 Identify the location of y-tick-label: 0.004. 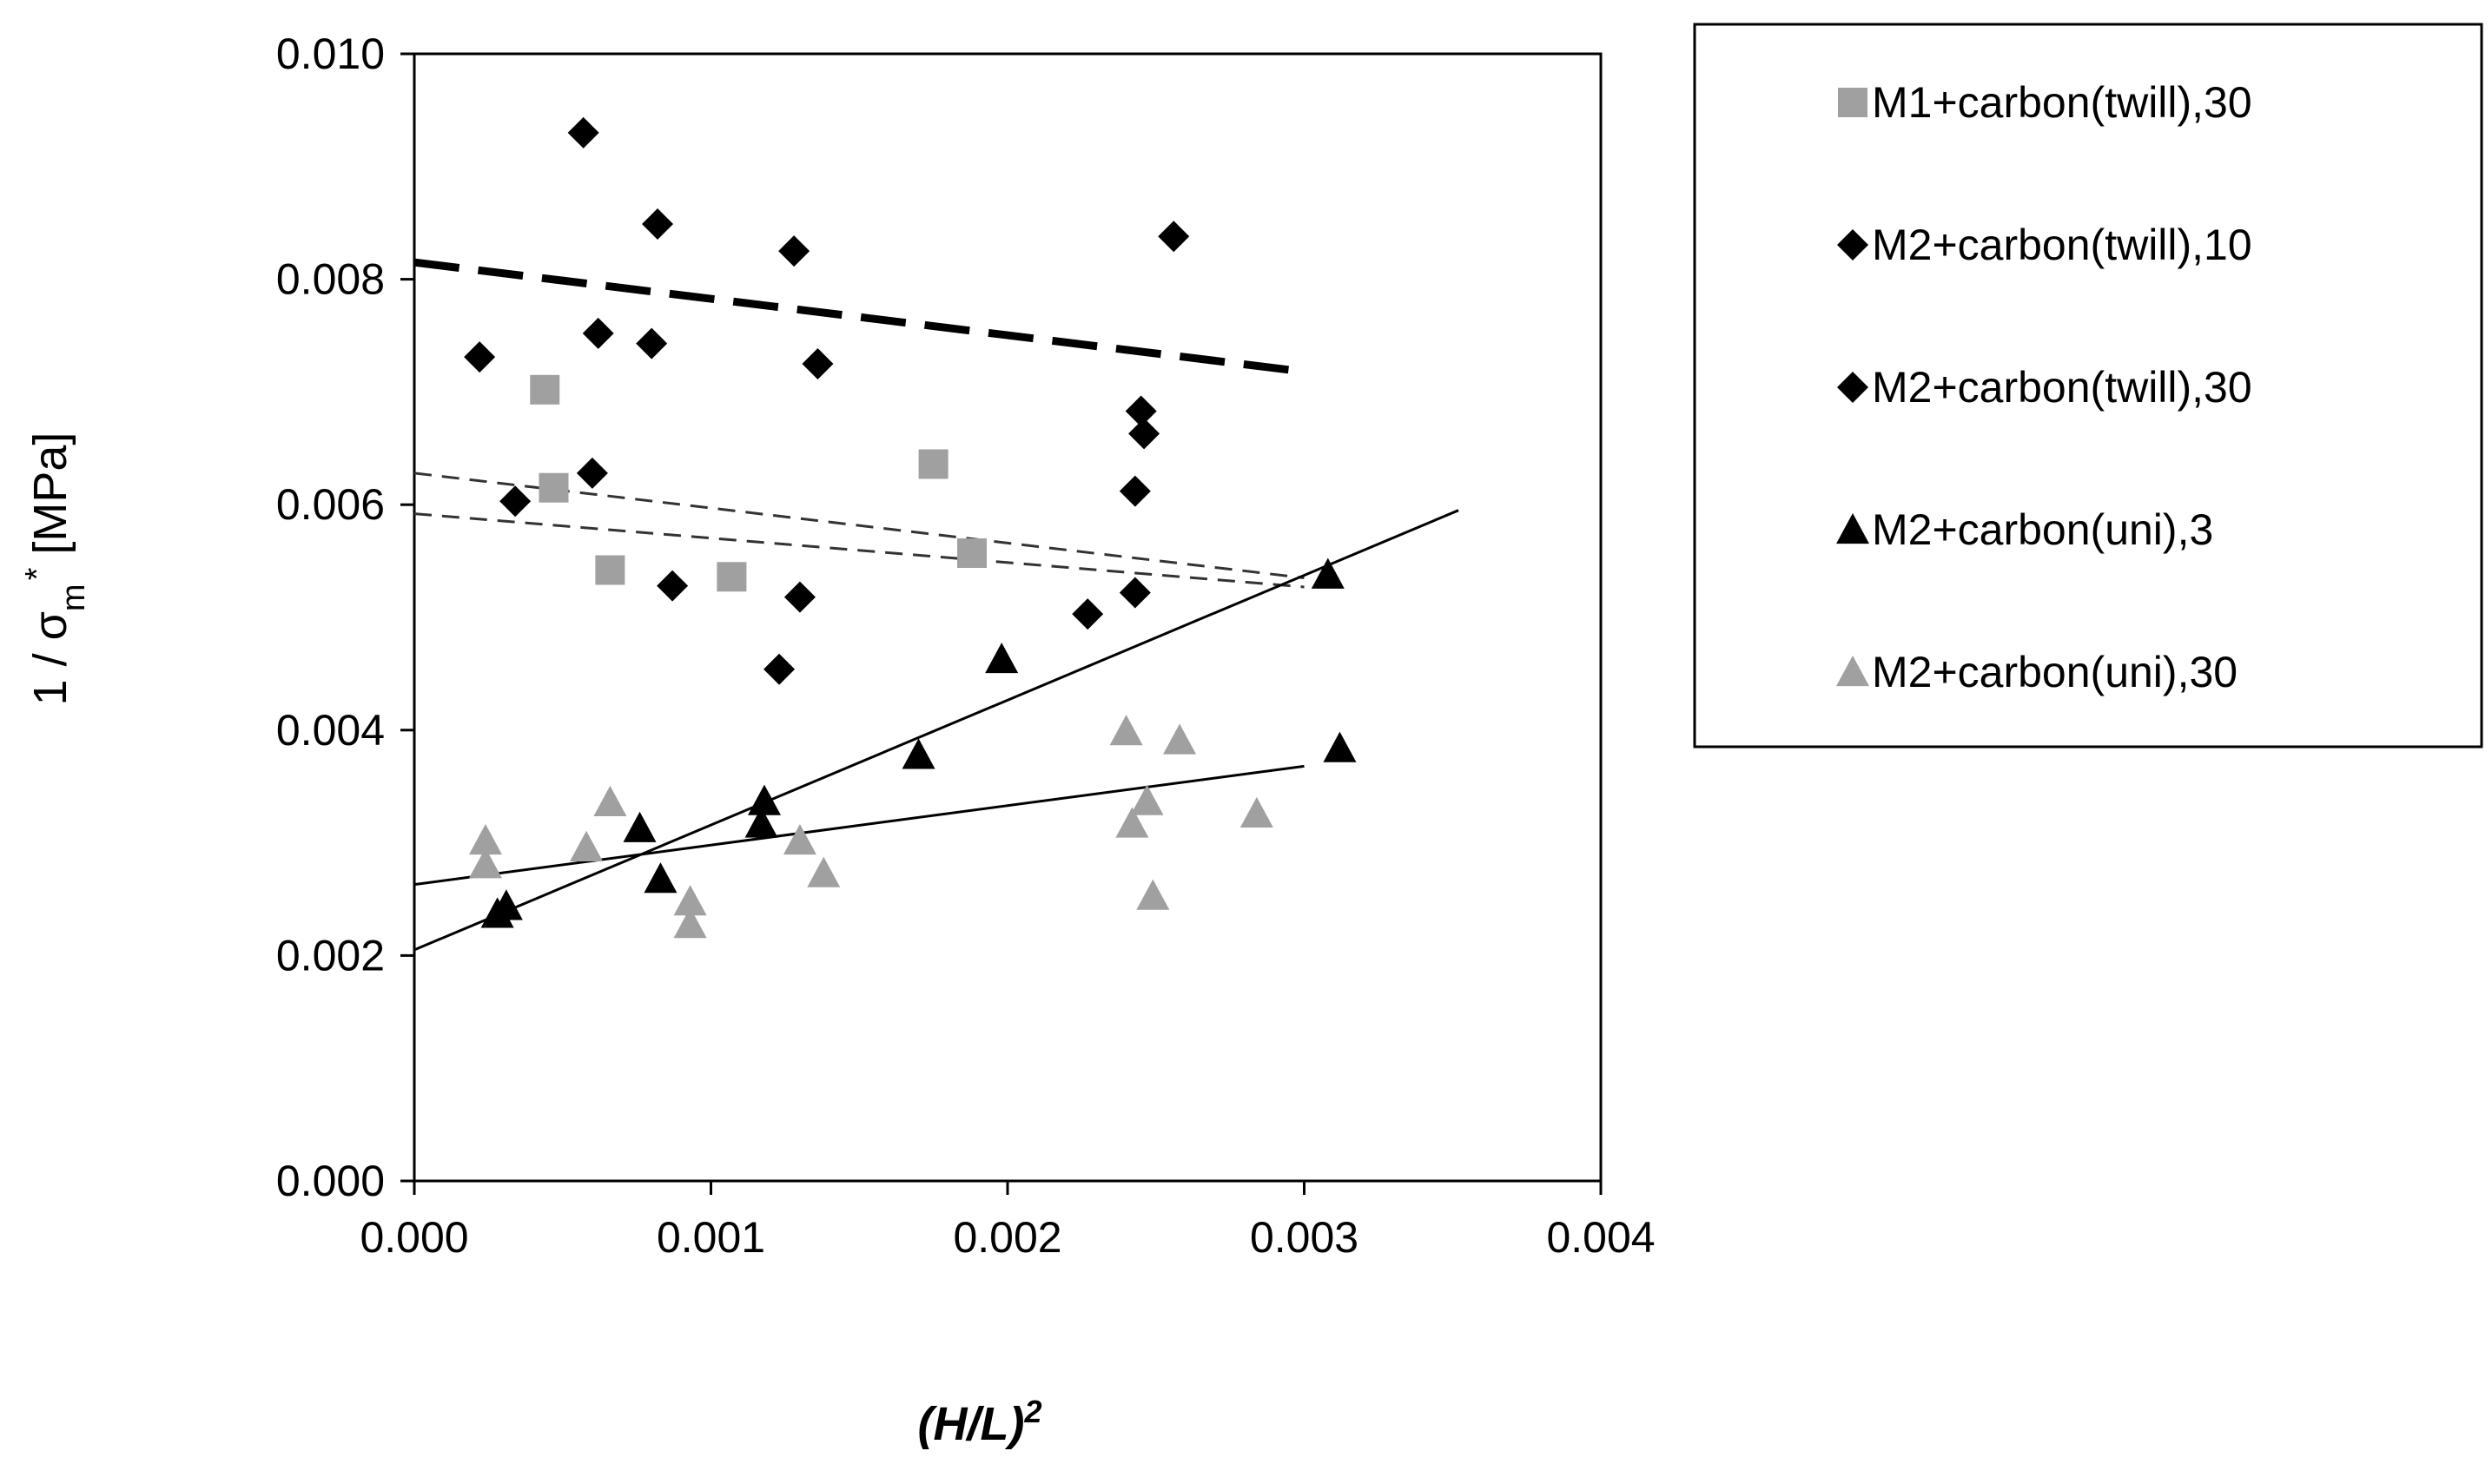
(330, 730).